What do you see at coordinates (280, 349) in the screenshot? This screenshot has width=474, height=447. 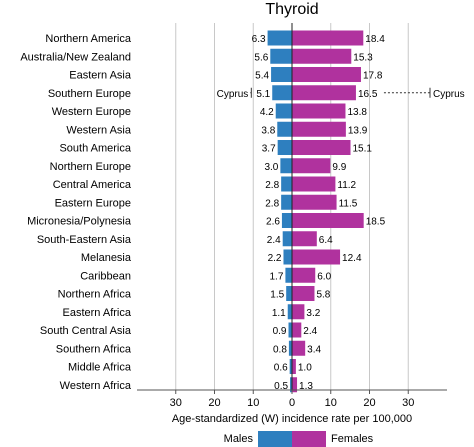 I see `value-label-males-southern-africa: 0.8` at bounding box center [280, 349].